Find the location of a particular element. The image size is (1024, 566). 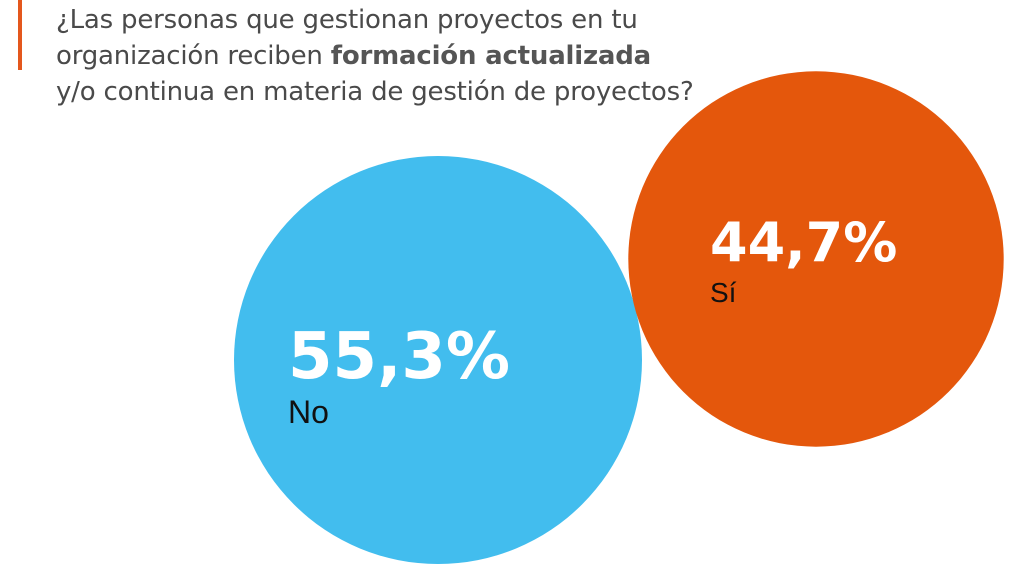

title-bold: formación actualizada is located at coordinates (490, 56).